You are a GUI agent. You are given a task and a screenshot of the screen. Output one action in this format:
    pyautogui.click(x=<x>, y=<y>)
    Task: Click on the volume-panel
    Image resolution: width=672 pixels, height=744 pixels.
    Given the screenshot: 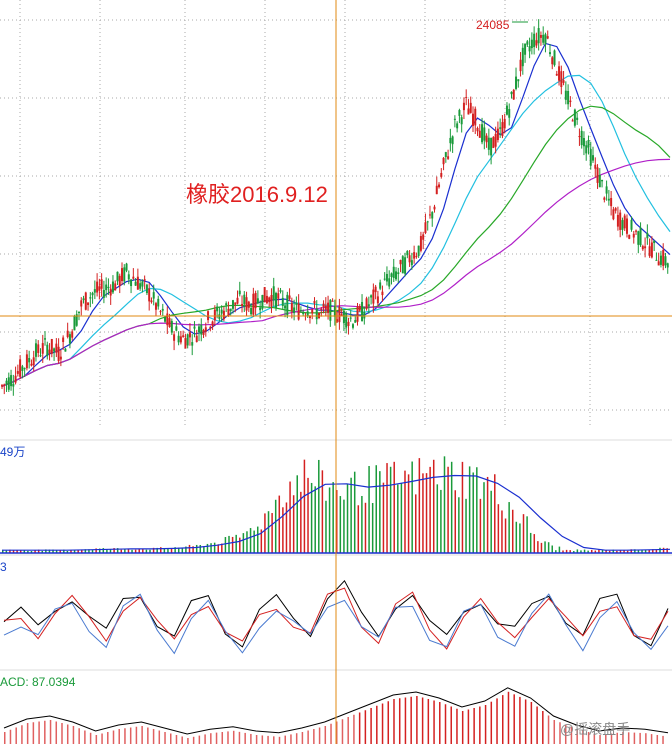 What is the action you would take?
    pyautogui.click(x=336, y=505)
    